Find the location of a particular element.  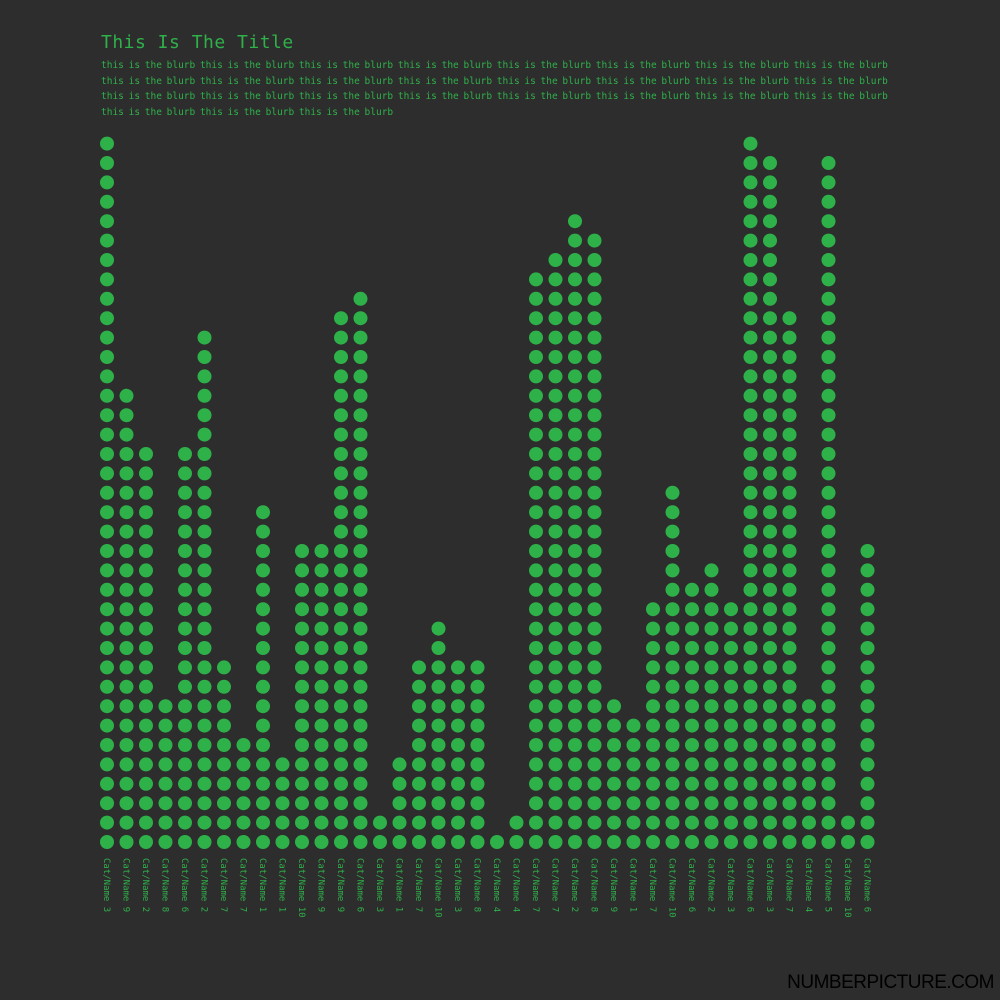

chart-title: This Is The Title is located at coordinates (197, 42).